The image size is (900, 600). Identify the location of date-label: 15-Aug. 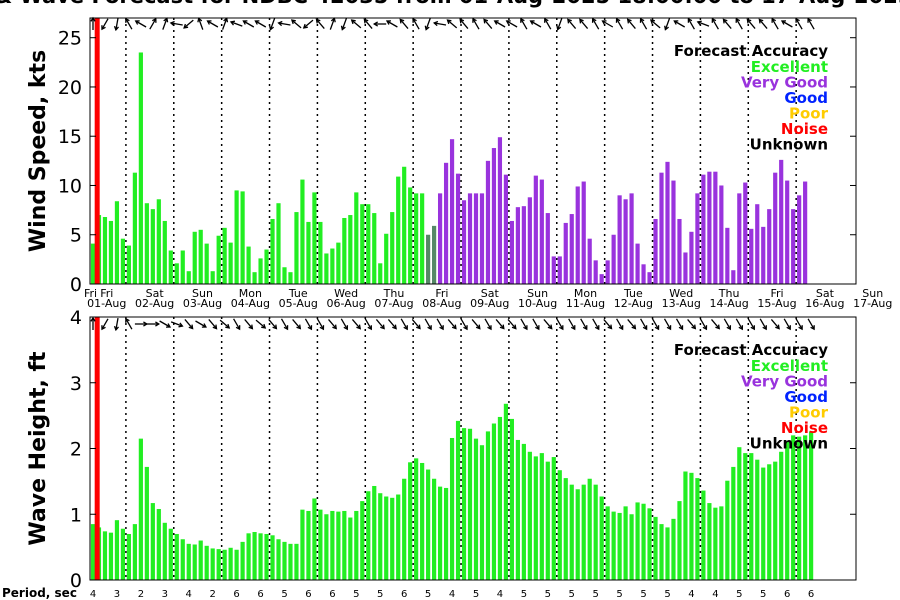
(776, 303).